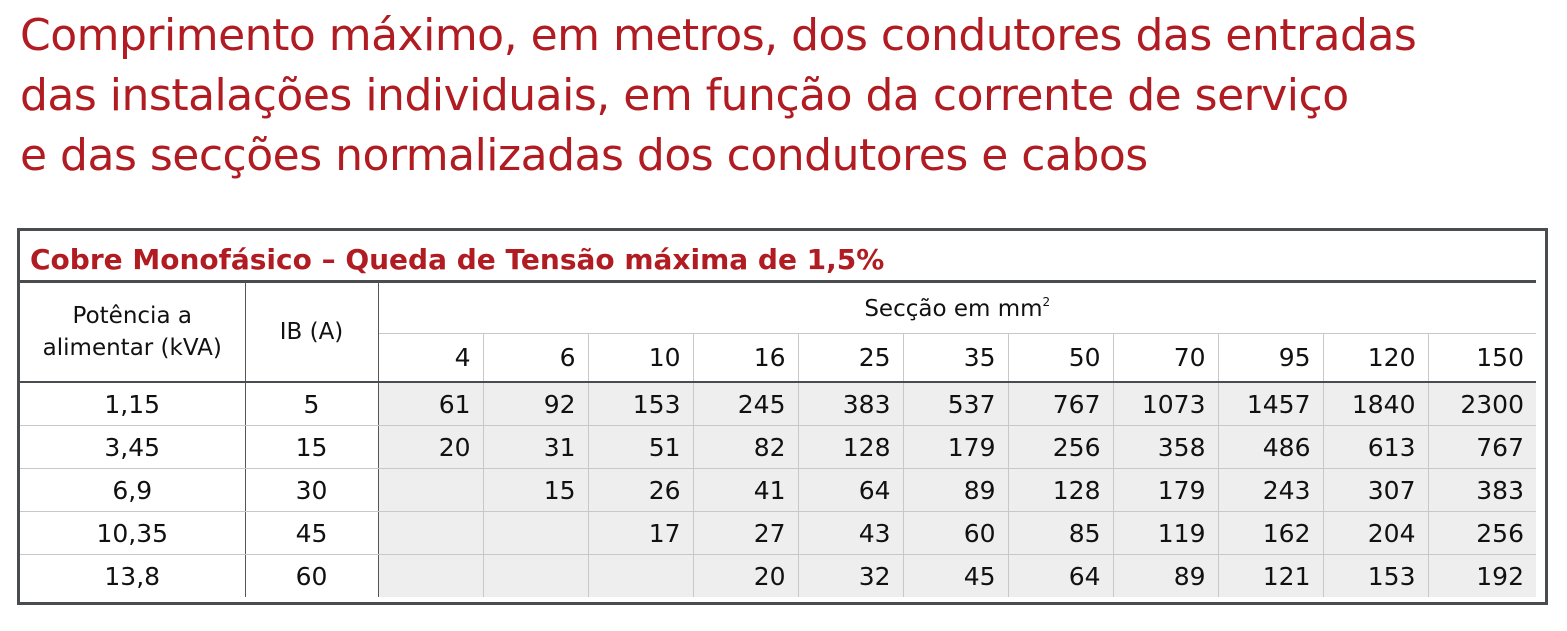 The image size is (1567, 631). What do you see at coordinates (1271, 447) in the screenshot?
I see `cell-length: 486` at bounding box center [1271, 447].